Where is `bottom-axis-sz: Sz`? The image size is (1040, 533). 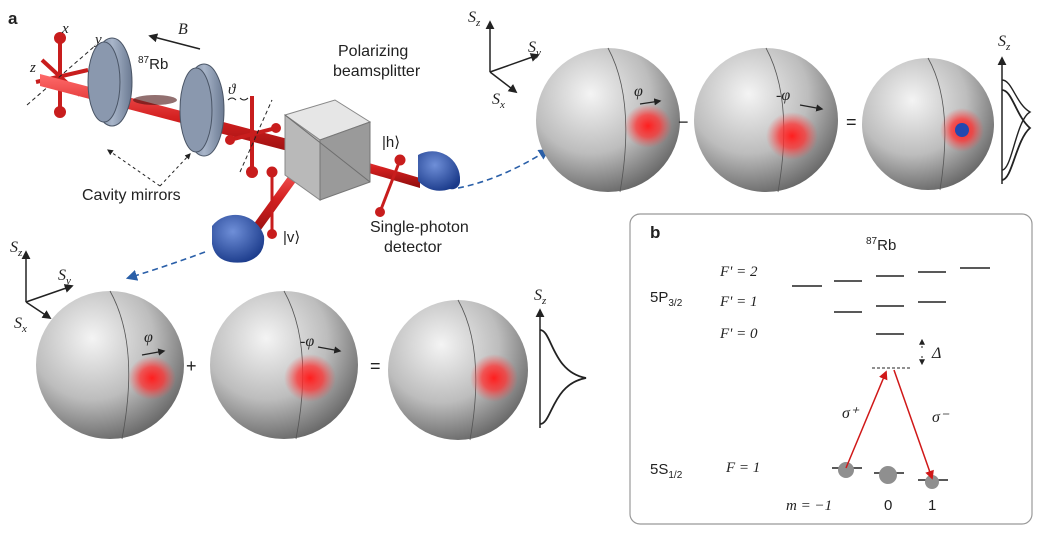 bottom-axis-sz: Sz is located at coordinates (16, 249).